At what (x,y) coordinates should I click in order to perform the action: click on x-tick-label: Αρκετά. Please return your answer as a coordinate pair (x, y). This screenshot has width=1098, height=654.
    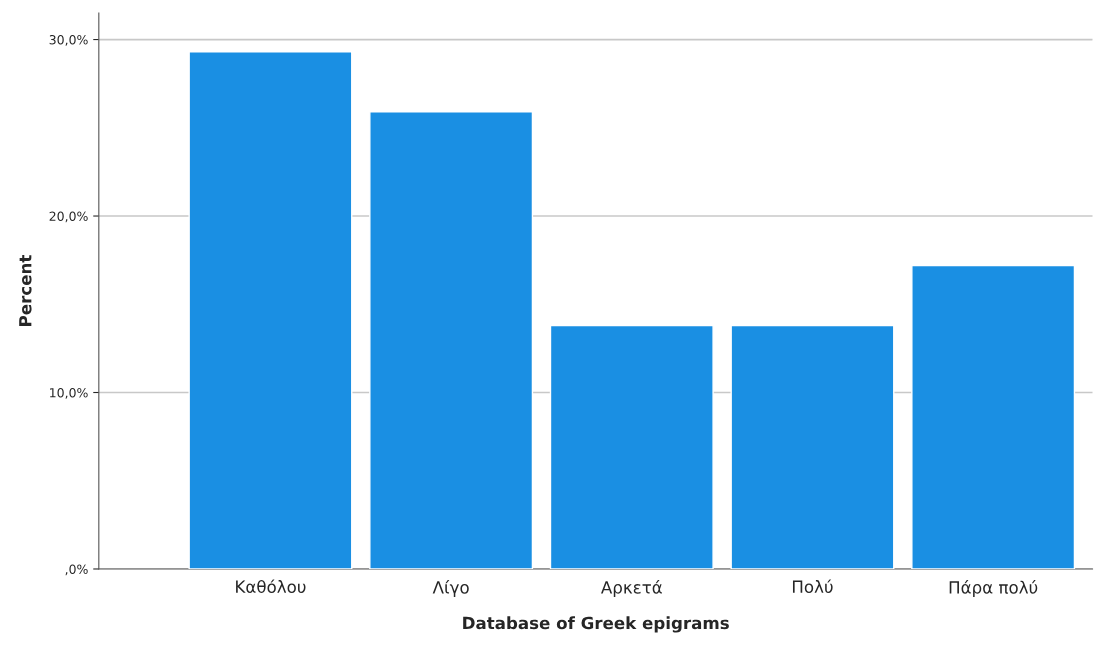
    Looking at the image, I should click on (631, 588).